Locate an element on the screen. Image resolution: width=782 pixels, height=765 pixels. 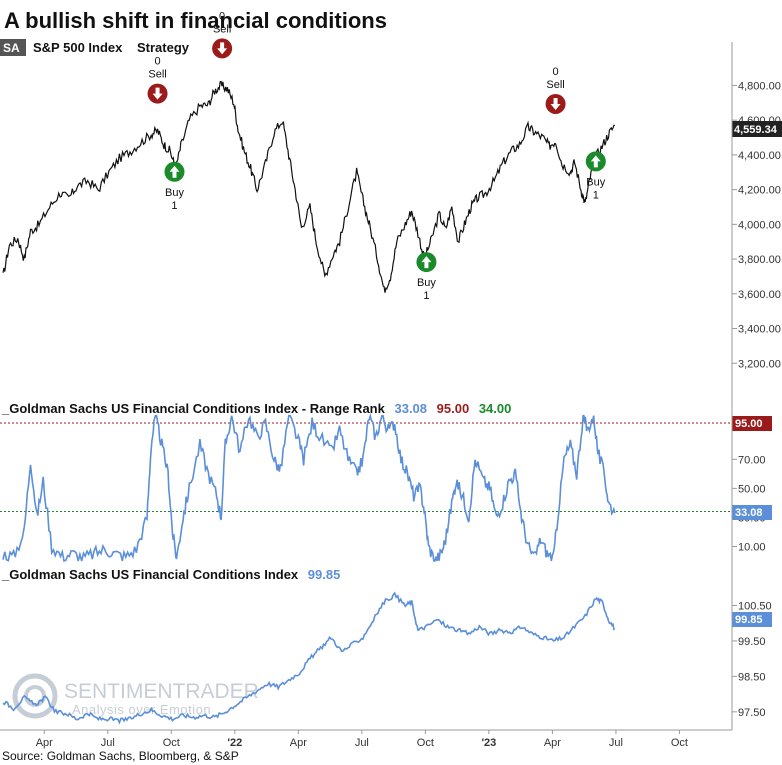
watermark-logo-icon is located at coordinates (35, 696).